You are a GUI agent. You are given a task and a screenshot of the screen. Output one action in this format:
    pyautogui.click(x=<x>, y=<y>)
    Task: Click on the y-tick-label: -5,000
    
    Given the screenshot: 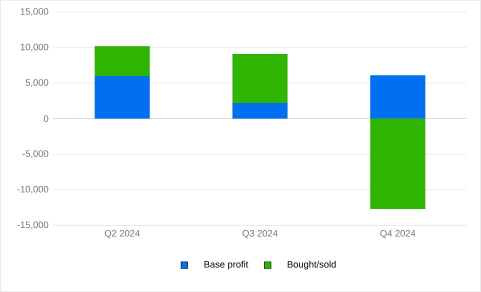 What is the action you would take?
    pyautogui.click(x=35, y=154)
    